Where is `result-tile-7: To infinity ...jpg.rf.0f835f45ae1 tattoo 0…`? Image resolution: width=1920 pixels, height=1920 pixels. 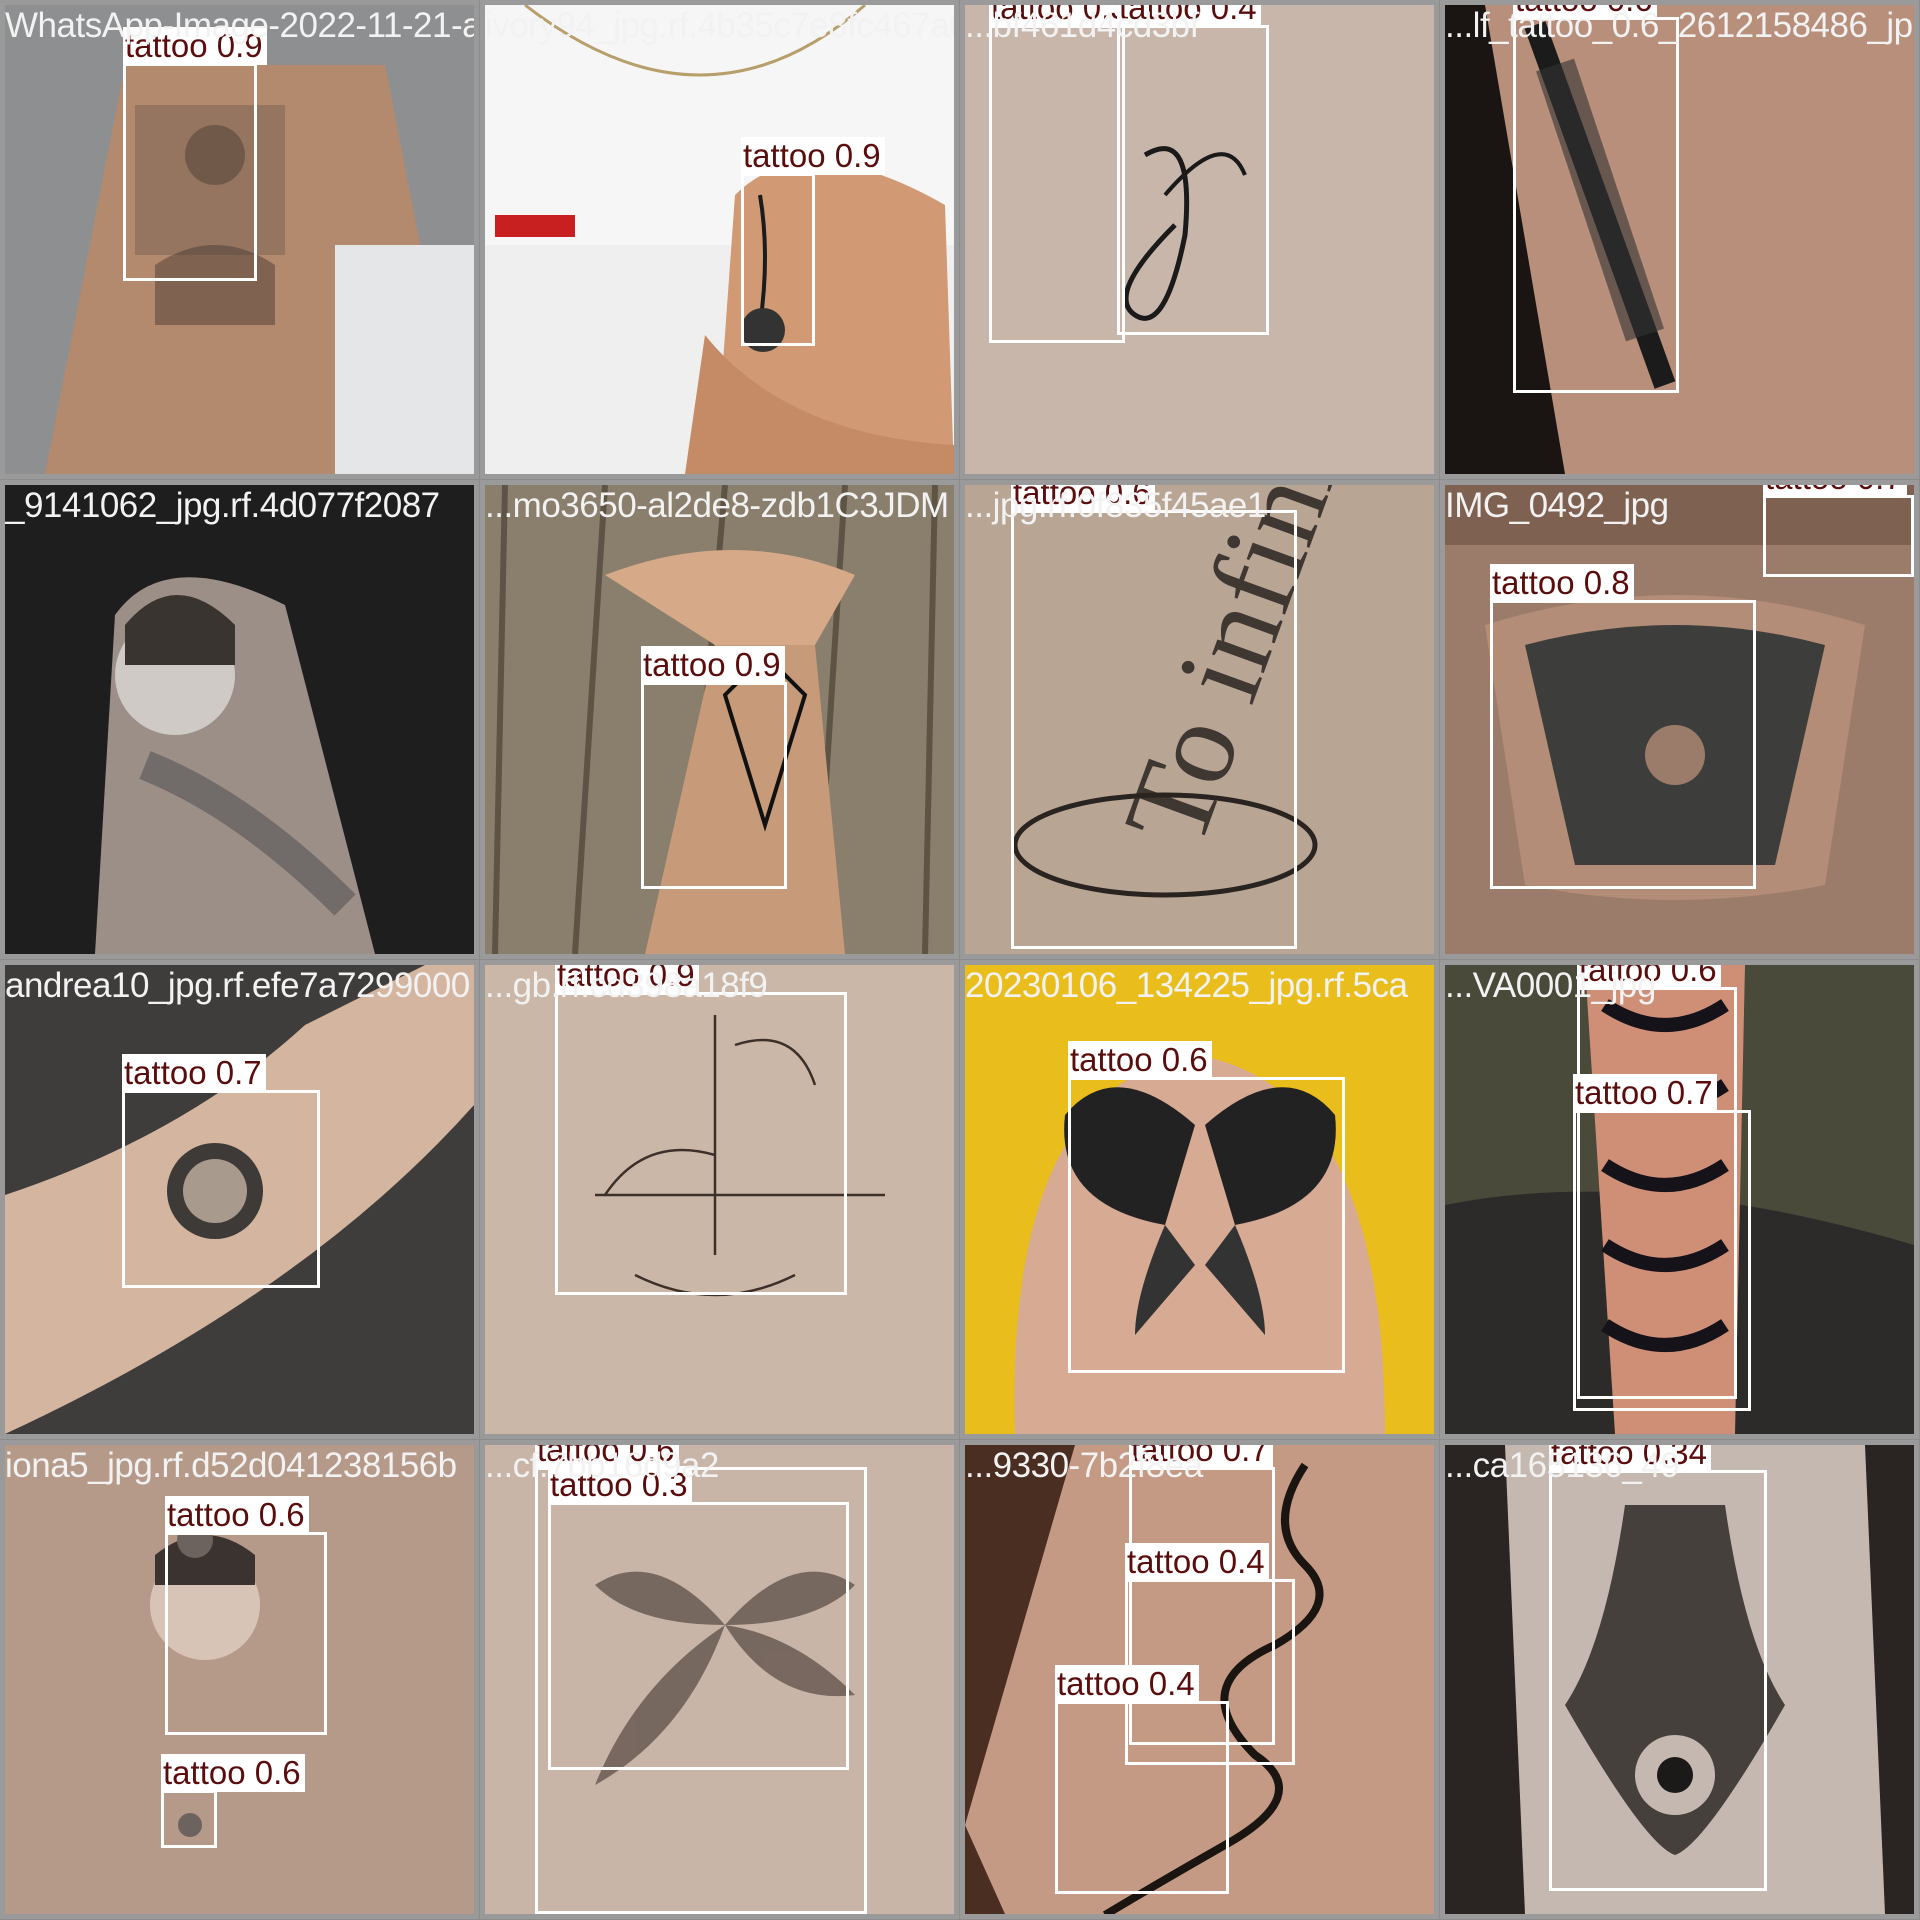
result-tile-7: To infinity ...jpg.rf.0f835f45ae1 tattoo 0… is located at coordinates (1199, 719).